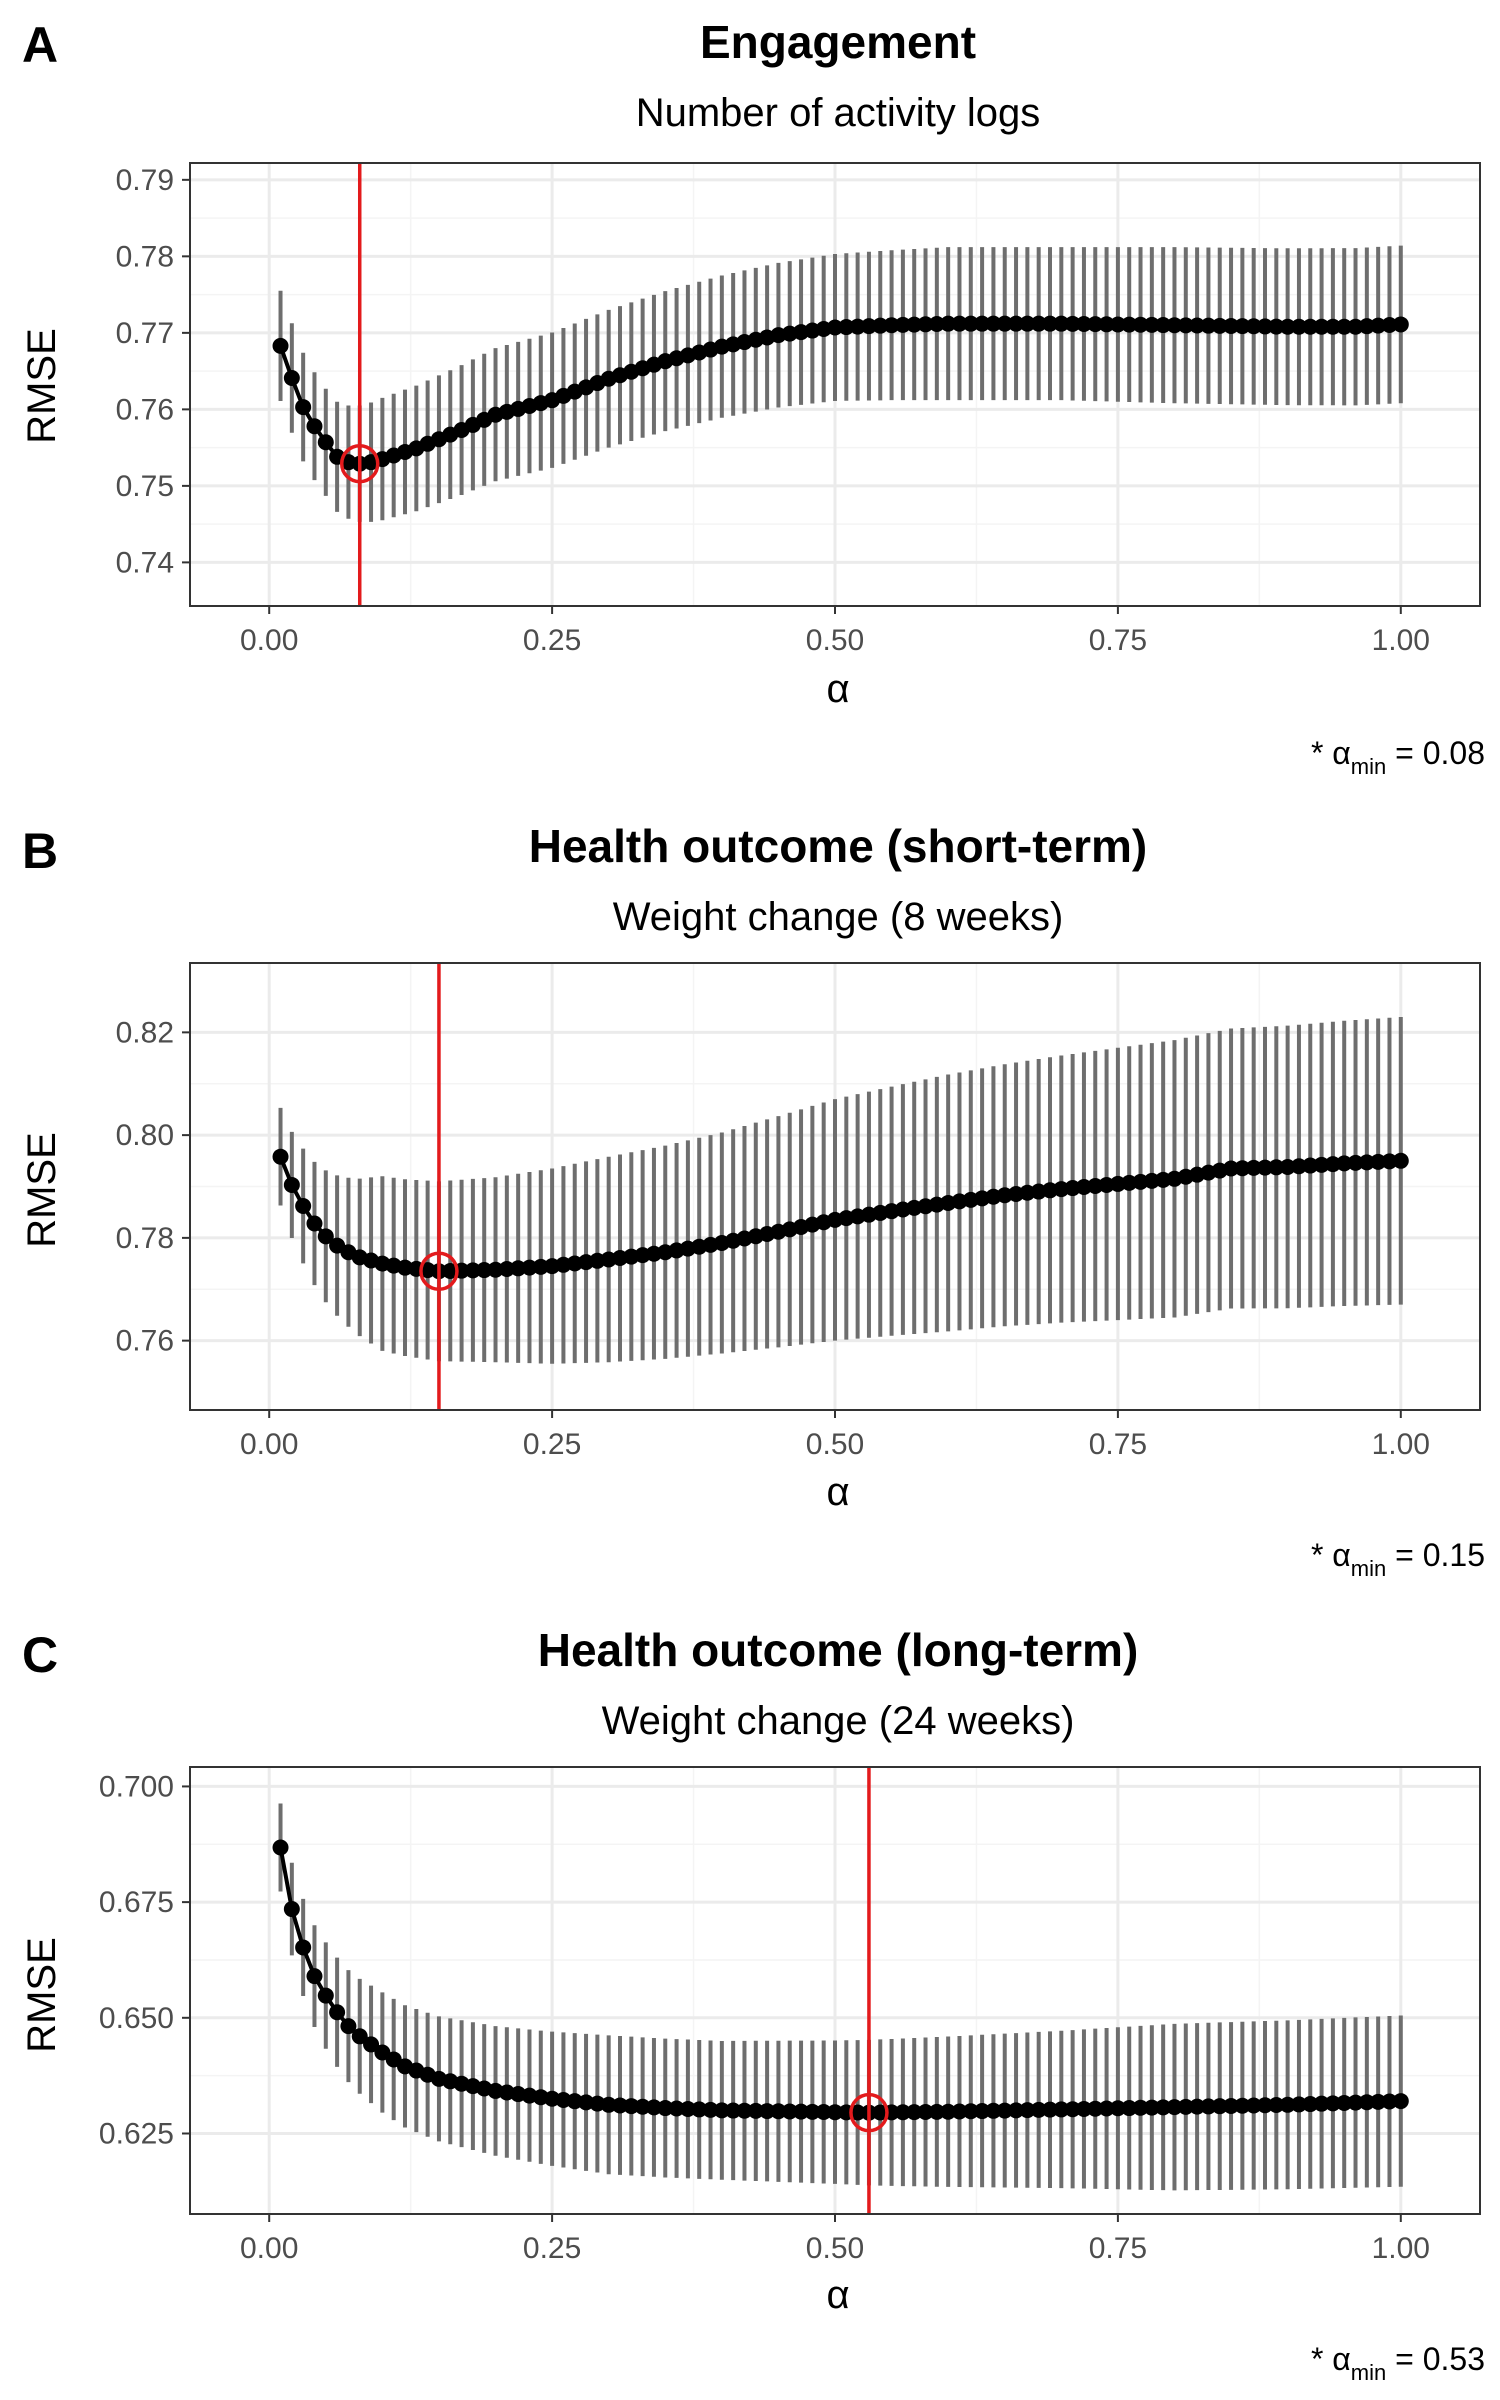 This screenshot has height=2400, width=1500. What do you see at coordinates (1401, 2248) in the screenshot?
I see `x-tick-label: 1.00` at bounding box center [1401, 2248].